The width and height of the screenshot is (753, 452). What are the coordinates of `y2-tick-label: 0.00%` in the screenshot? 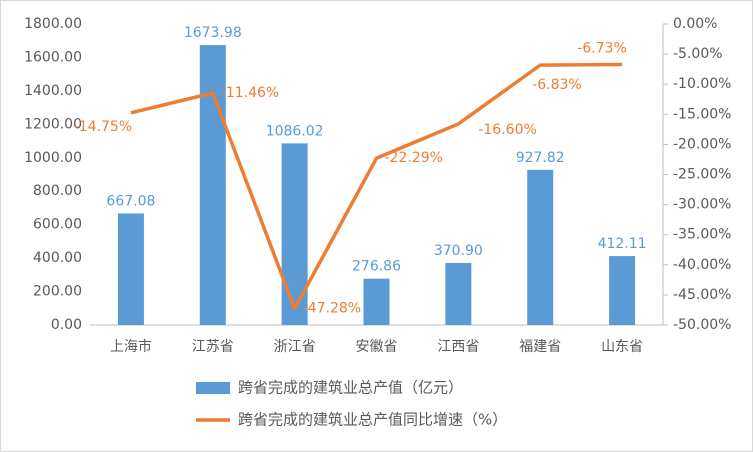 It's located at (695, 24).